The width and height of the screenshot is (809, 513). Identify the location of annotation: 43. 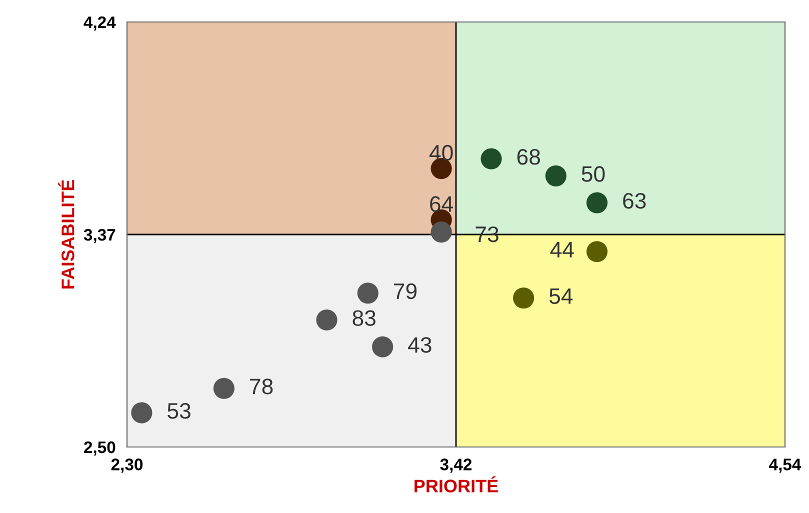
(420, 345).